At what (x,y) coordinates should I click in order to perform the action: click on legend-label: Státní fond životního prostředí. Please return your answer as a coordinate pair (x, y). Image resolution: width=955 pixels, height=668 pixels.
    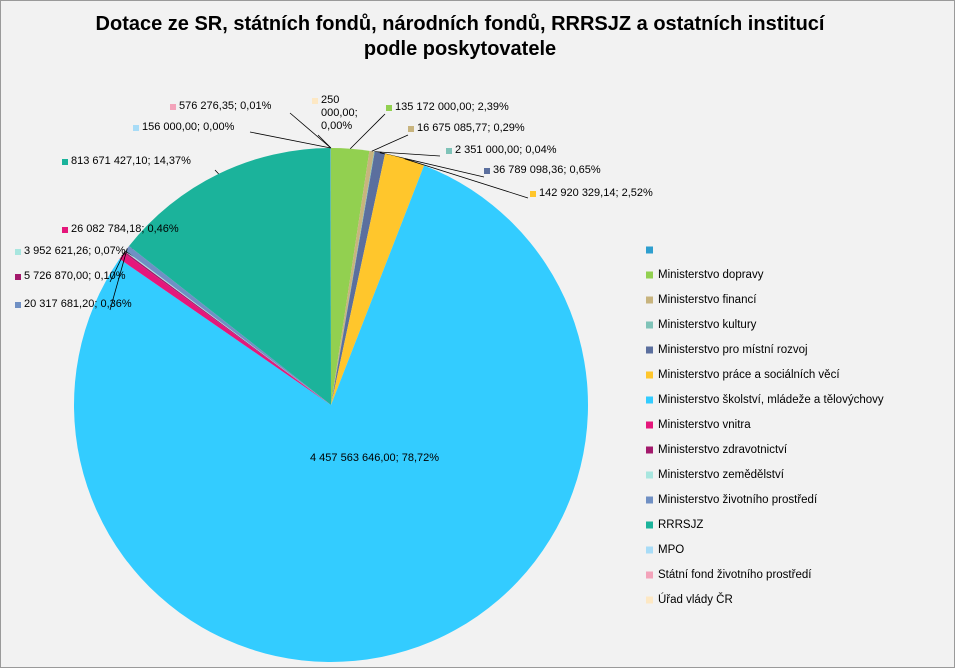
    Looking at the image, I should click on (735, 575).